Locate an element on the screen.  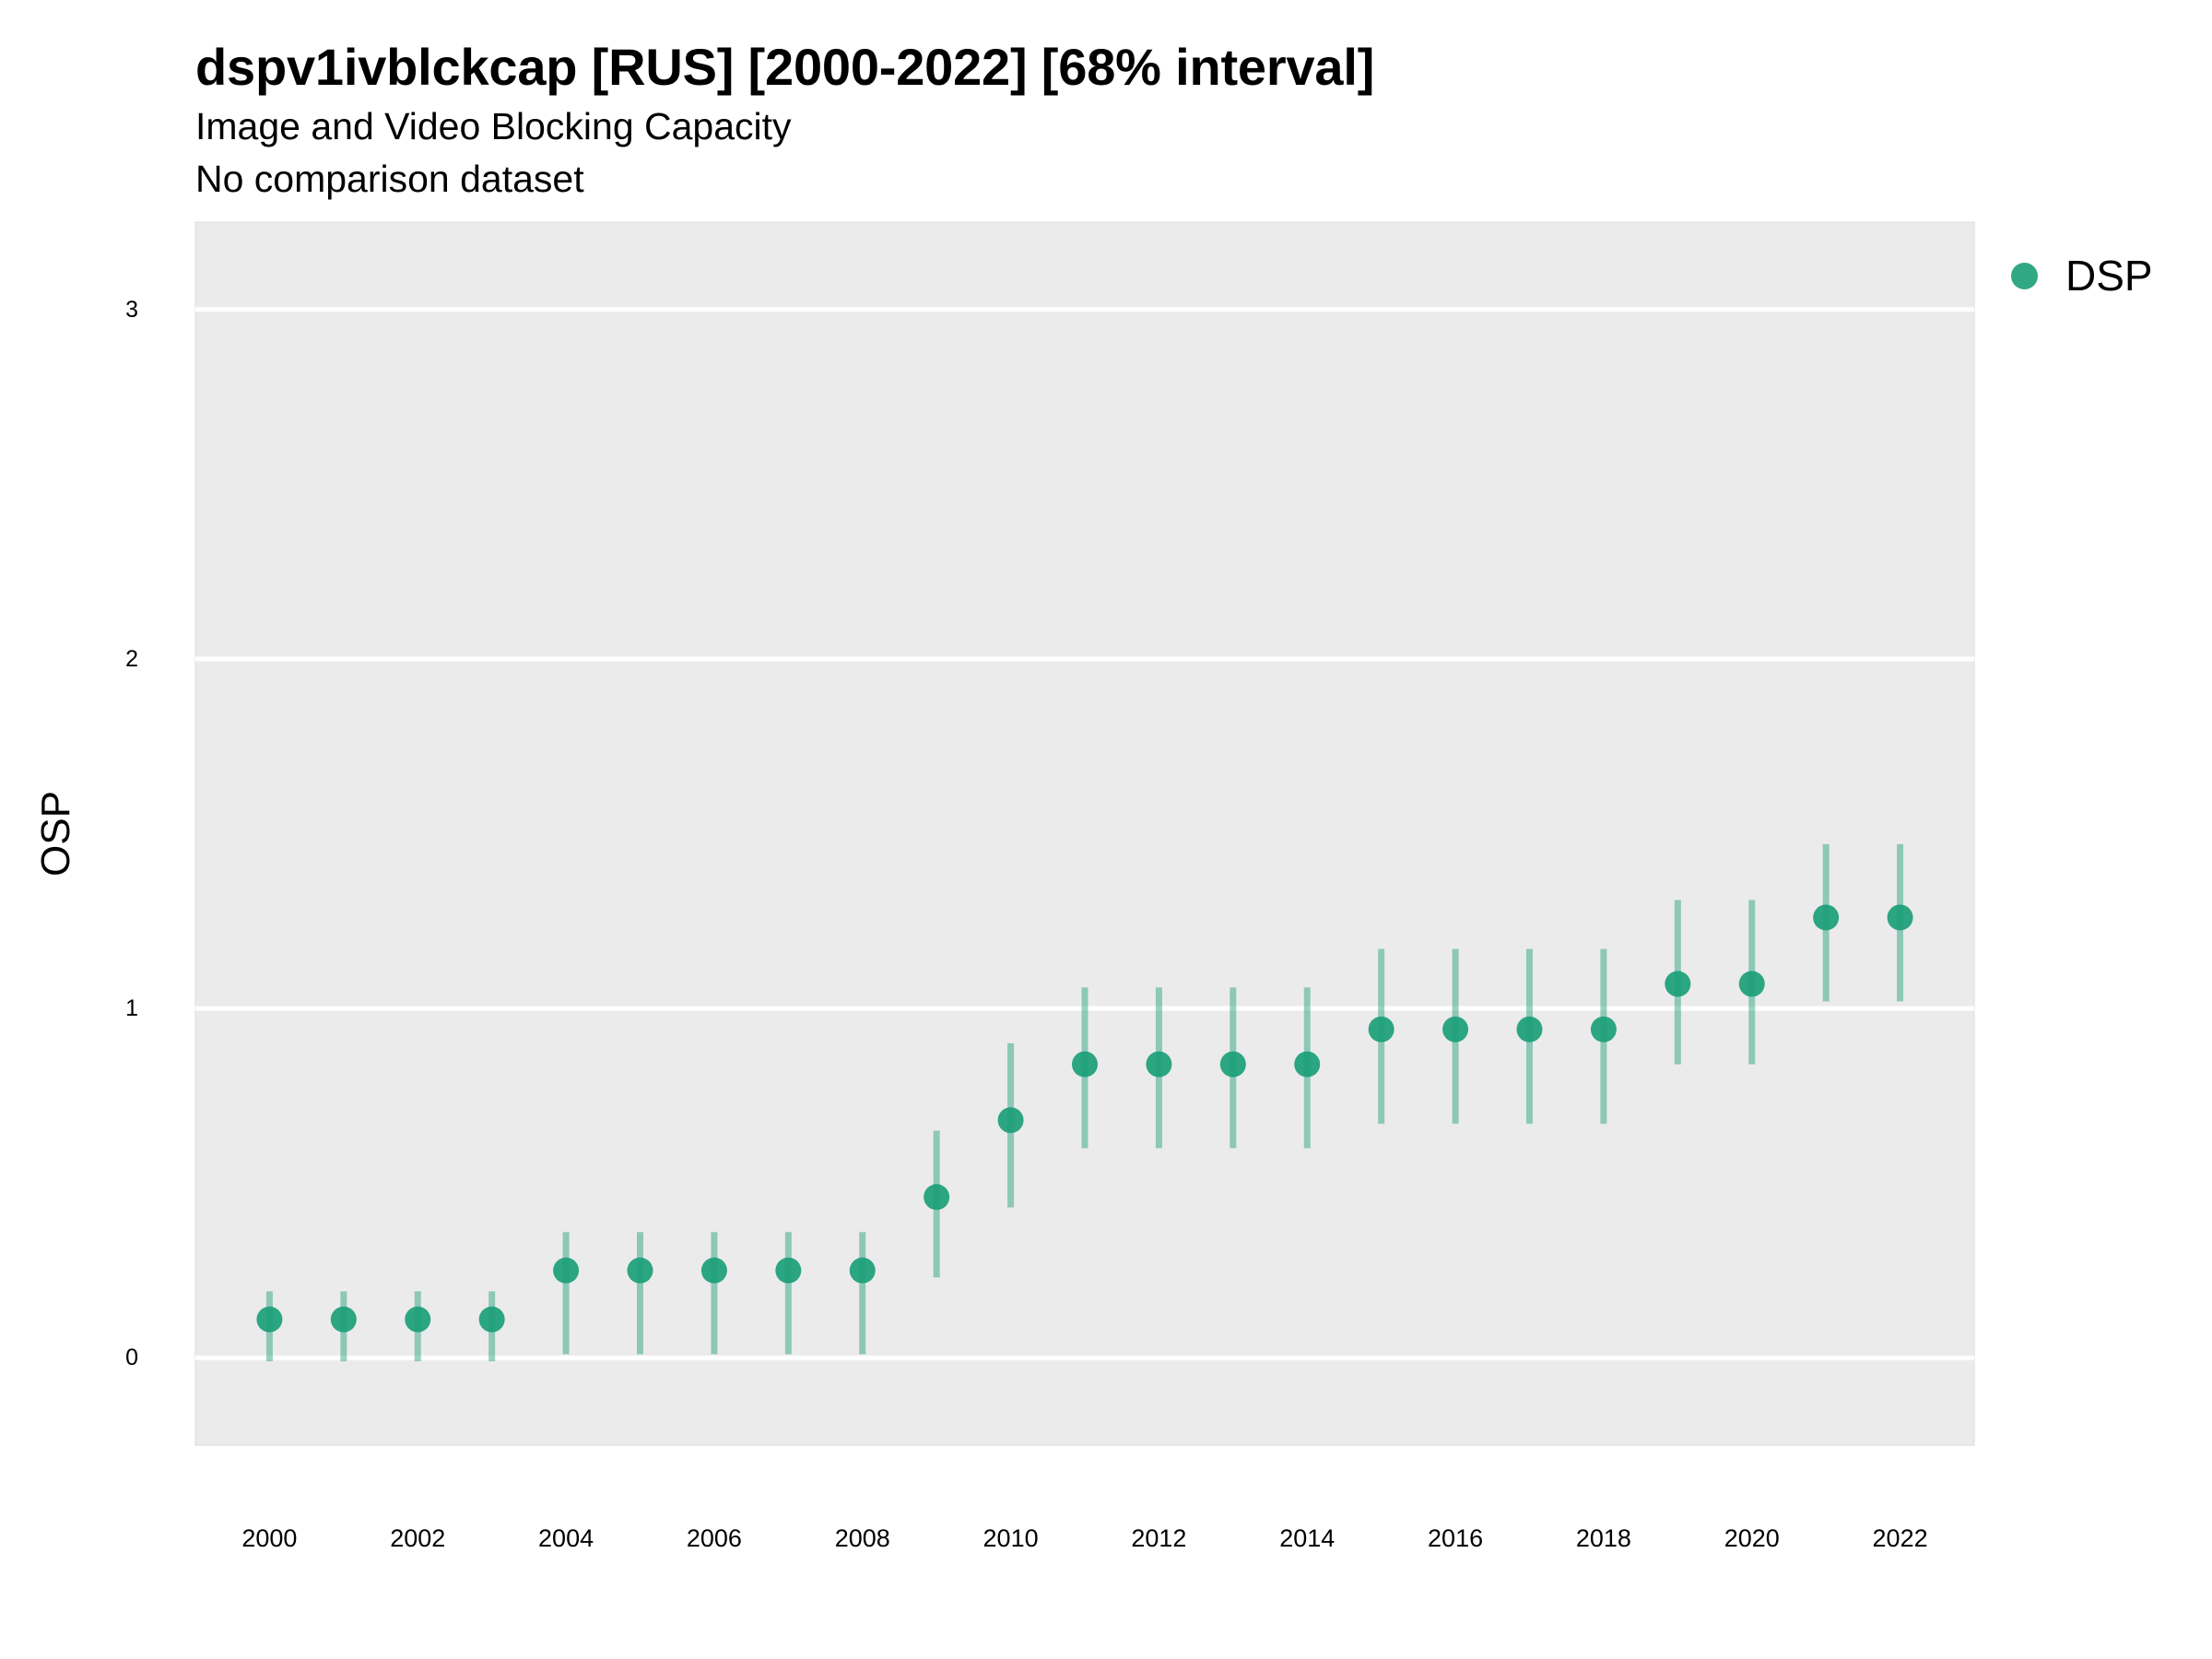
x-tick-label: 2018 is located at coordinates (1603, 1538).